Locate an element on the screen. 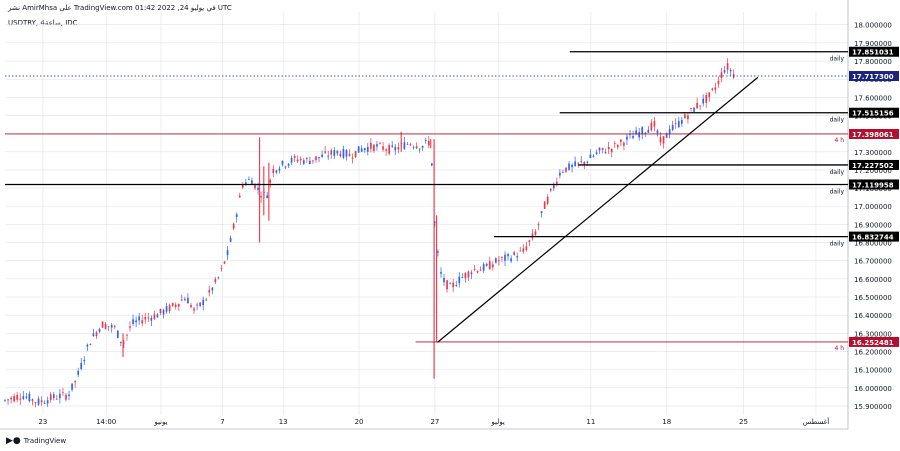  y-tick-label: 16.900000 is located at coordinates (873, 225).